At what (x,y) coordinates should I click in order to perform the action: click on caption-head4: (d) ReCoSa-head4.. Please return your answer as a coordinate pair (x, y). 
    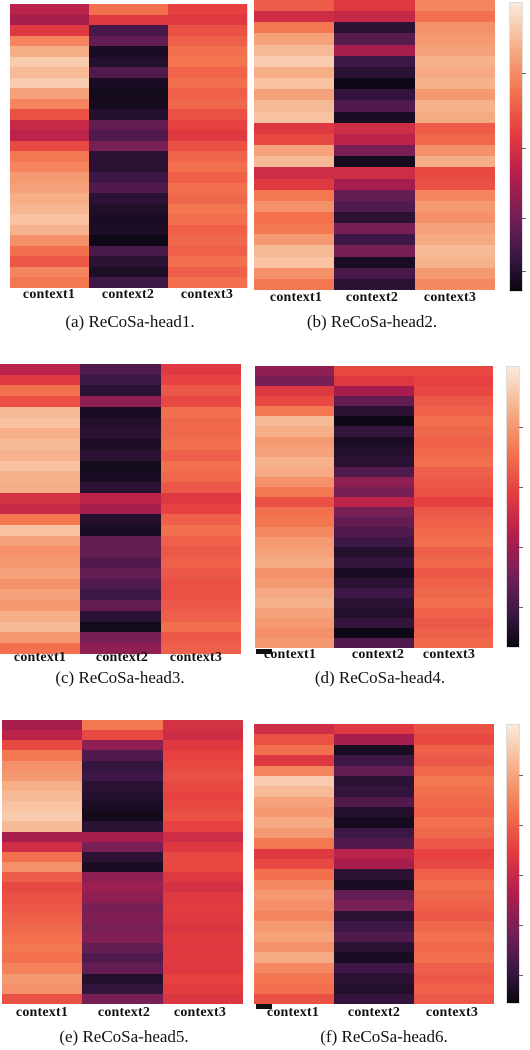
    Looking at the image, I should click on (380, 677).